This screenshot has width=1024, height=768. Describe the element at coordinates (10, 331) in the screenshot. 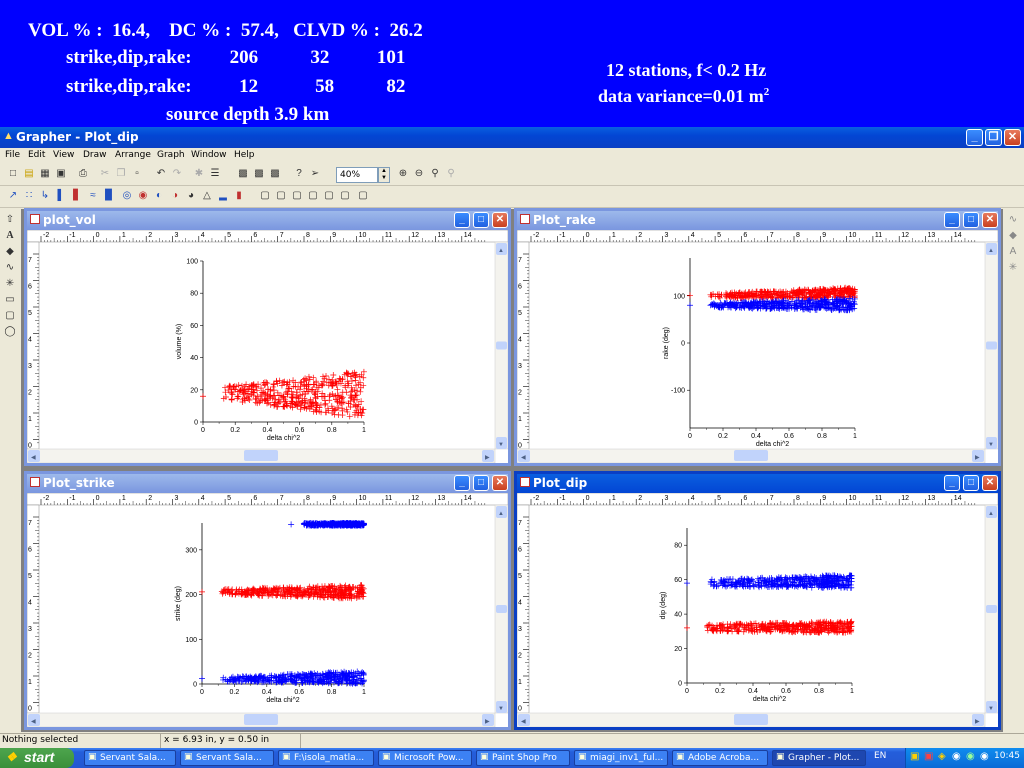

I see `ellipse-icon: ◯` at that location.